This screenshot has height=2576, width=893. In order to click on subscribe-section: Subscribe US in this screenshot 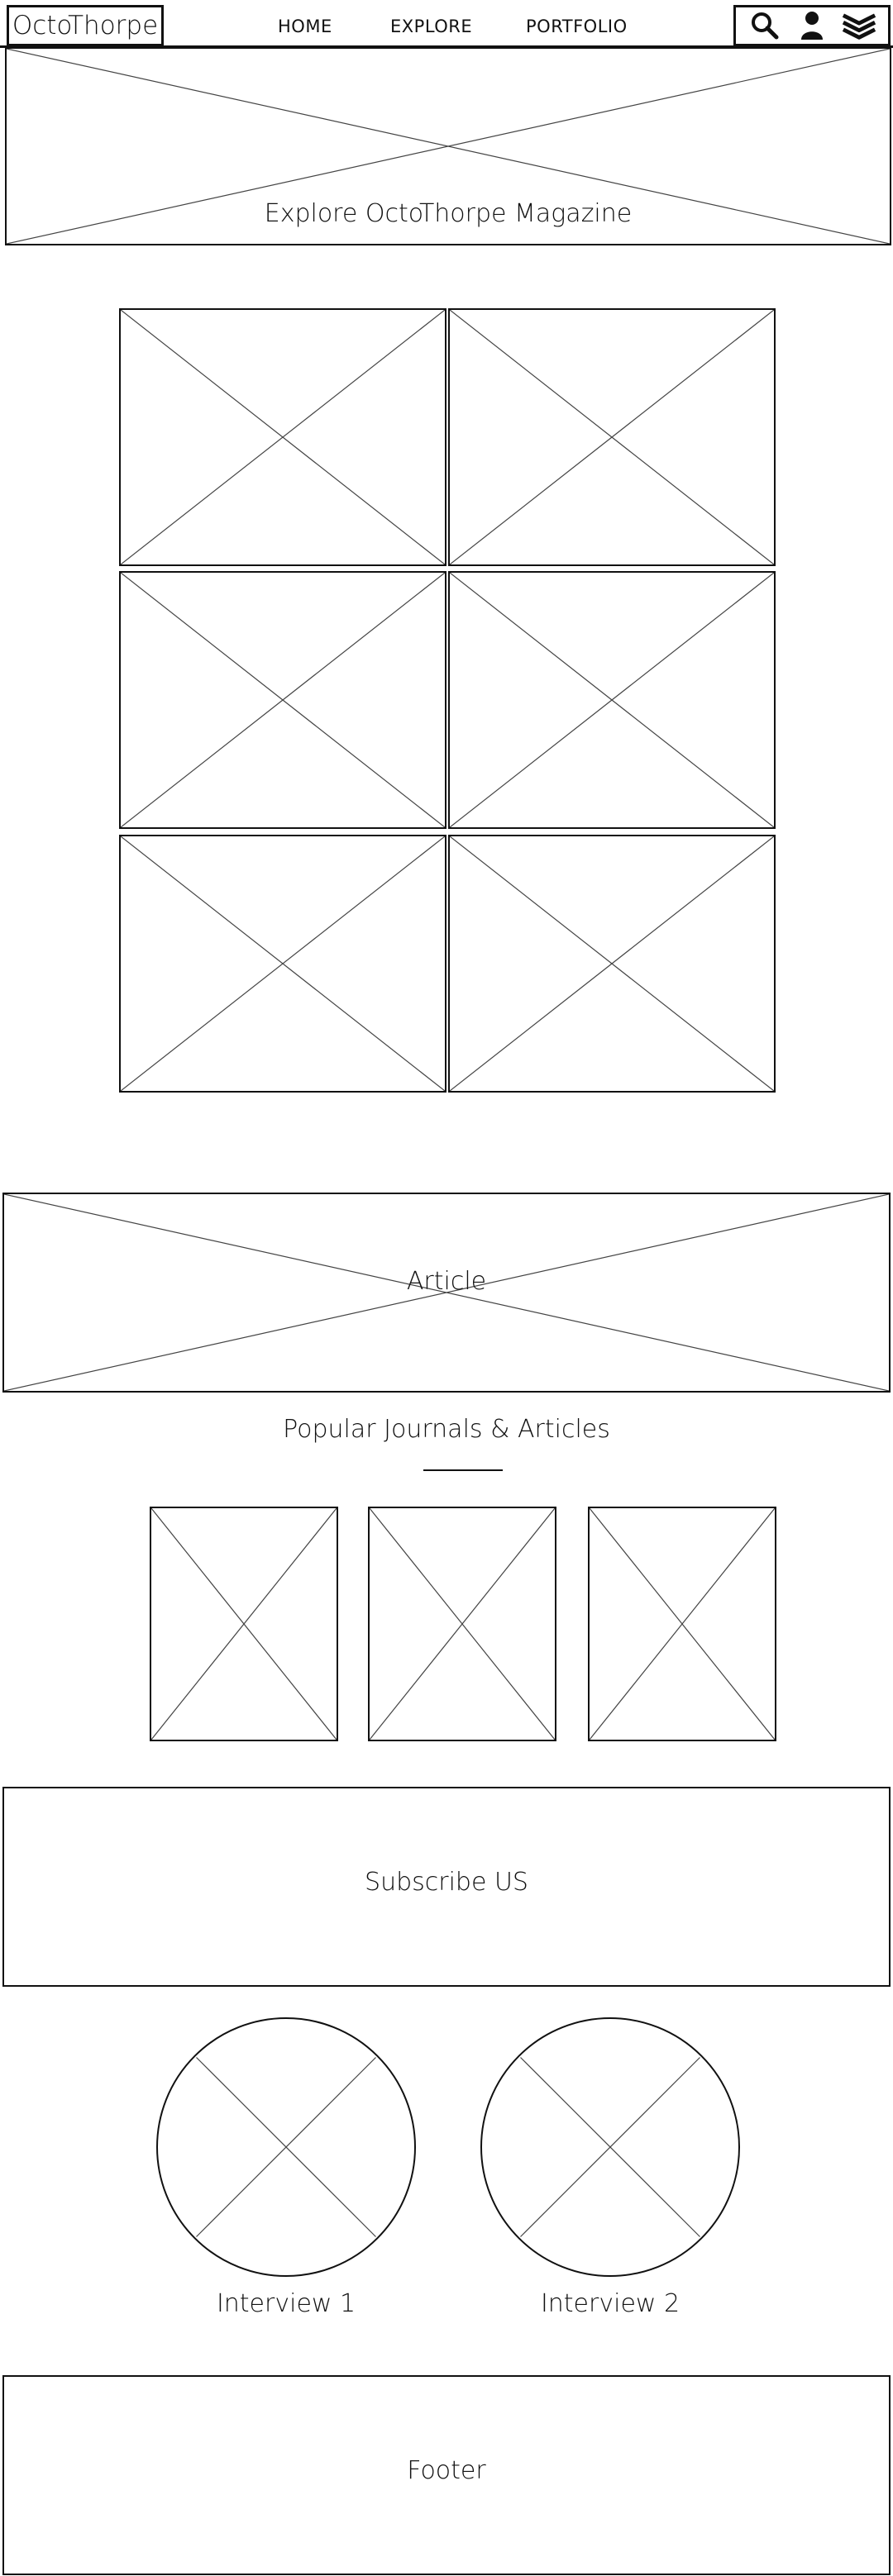, I will do `click(446, 1887)`.